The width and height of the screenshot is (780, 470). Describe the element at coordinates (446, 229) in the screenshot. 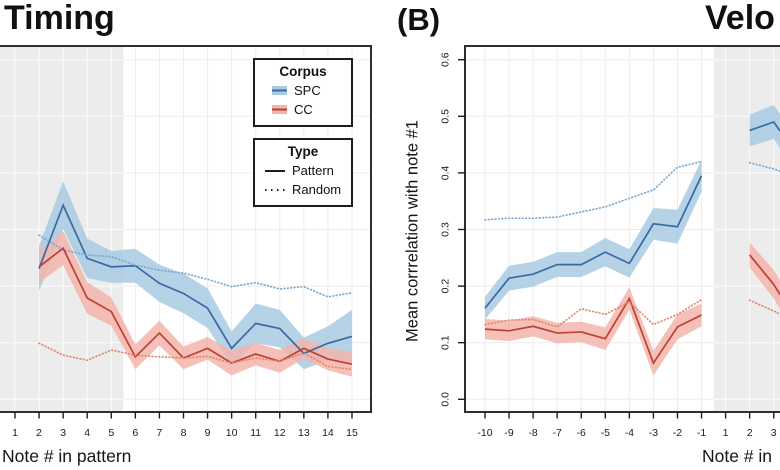

I see `y-tick-label: 0.3` at that location.